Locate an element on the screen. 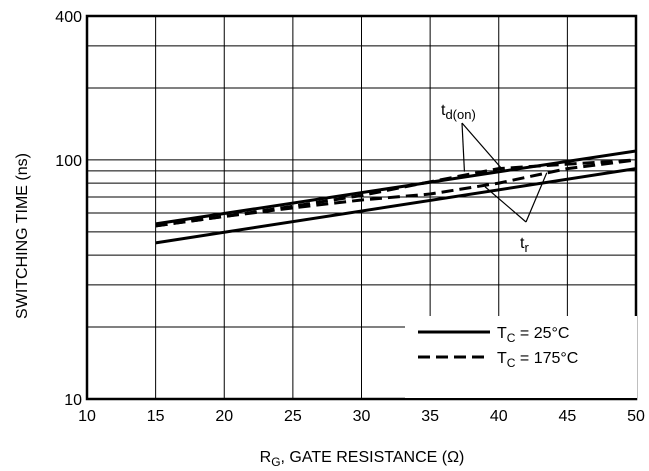 This screenshot has height=471, width=649. x-tick-label: 45 is located at coordinates (567, 416).